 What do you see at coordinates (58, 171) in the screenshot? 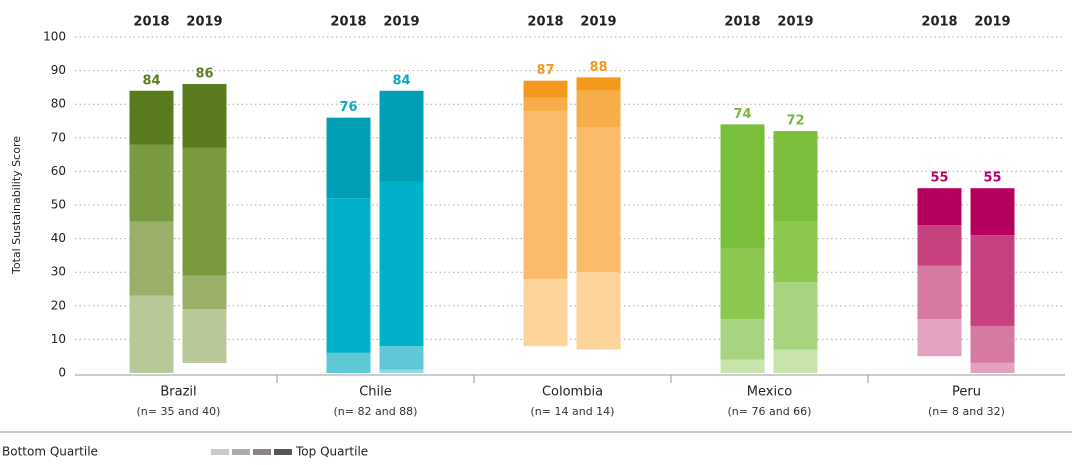
I see `y-tick-label: 60` at bounding box center [58, 171].